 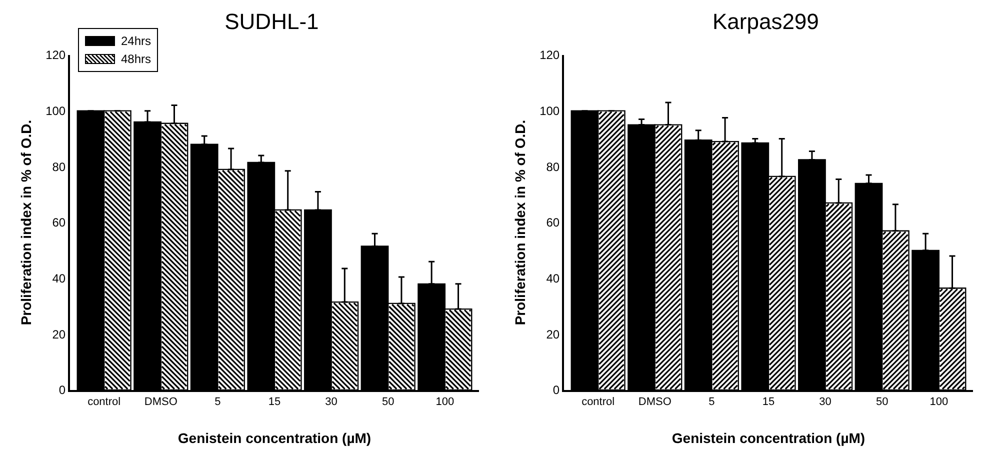 What do you see at coordinates (136, 59) in the screenshot?
I see `legend-label: 48hrs` at bounding box center [136, 59].